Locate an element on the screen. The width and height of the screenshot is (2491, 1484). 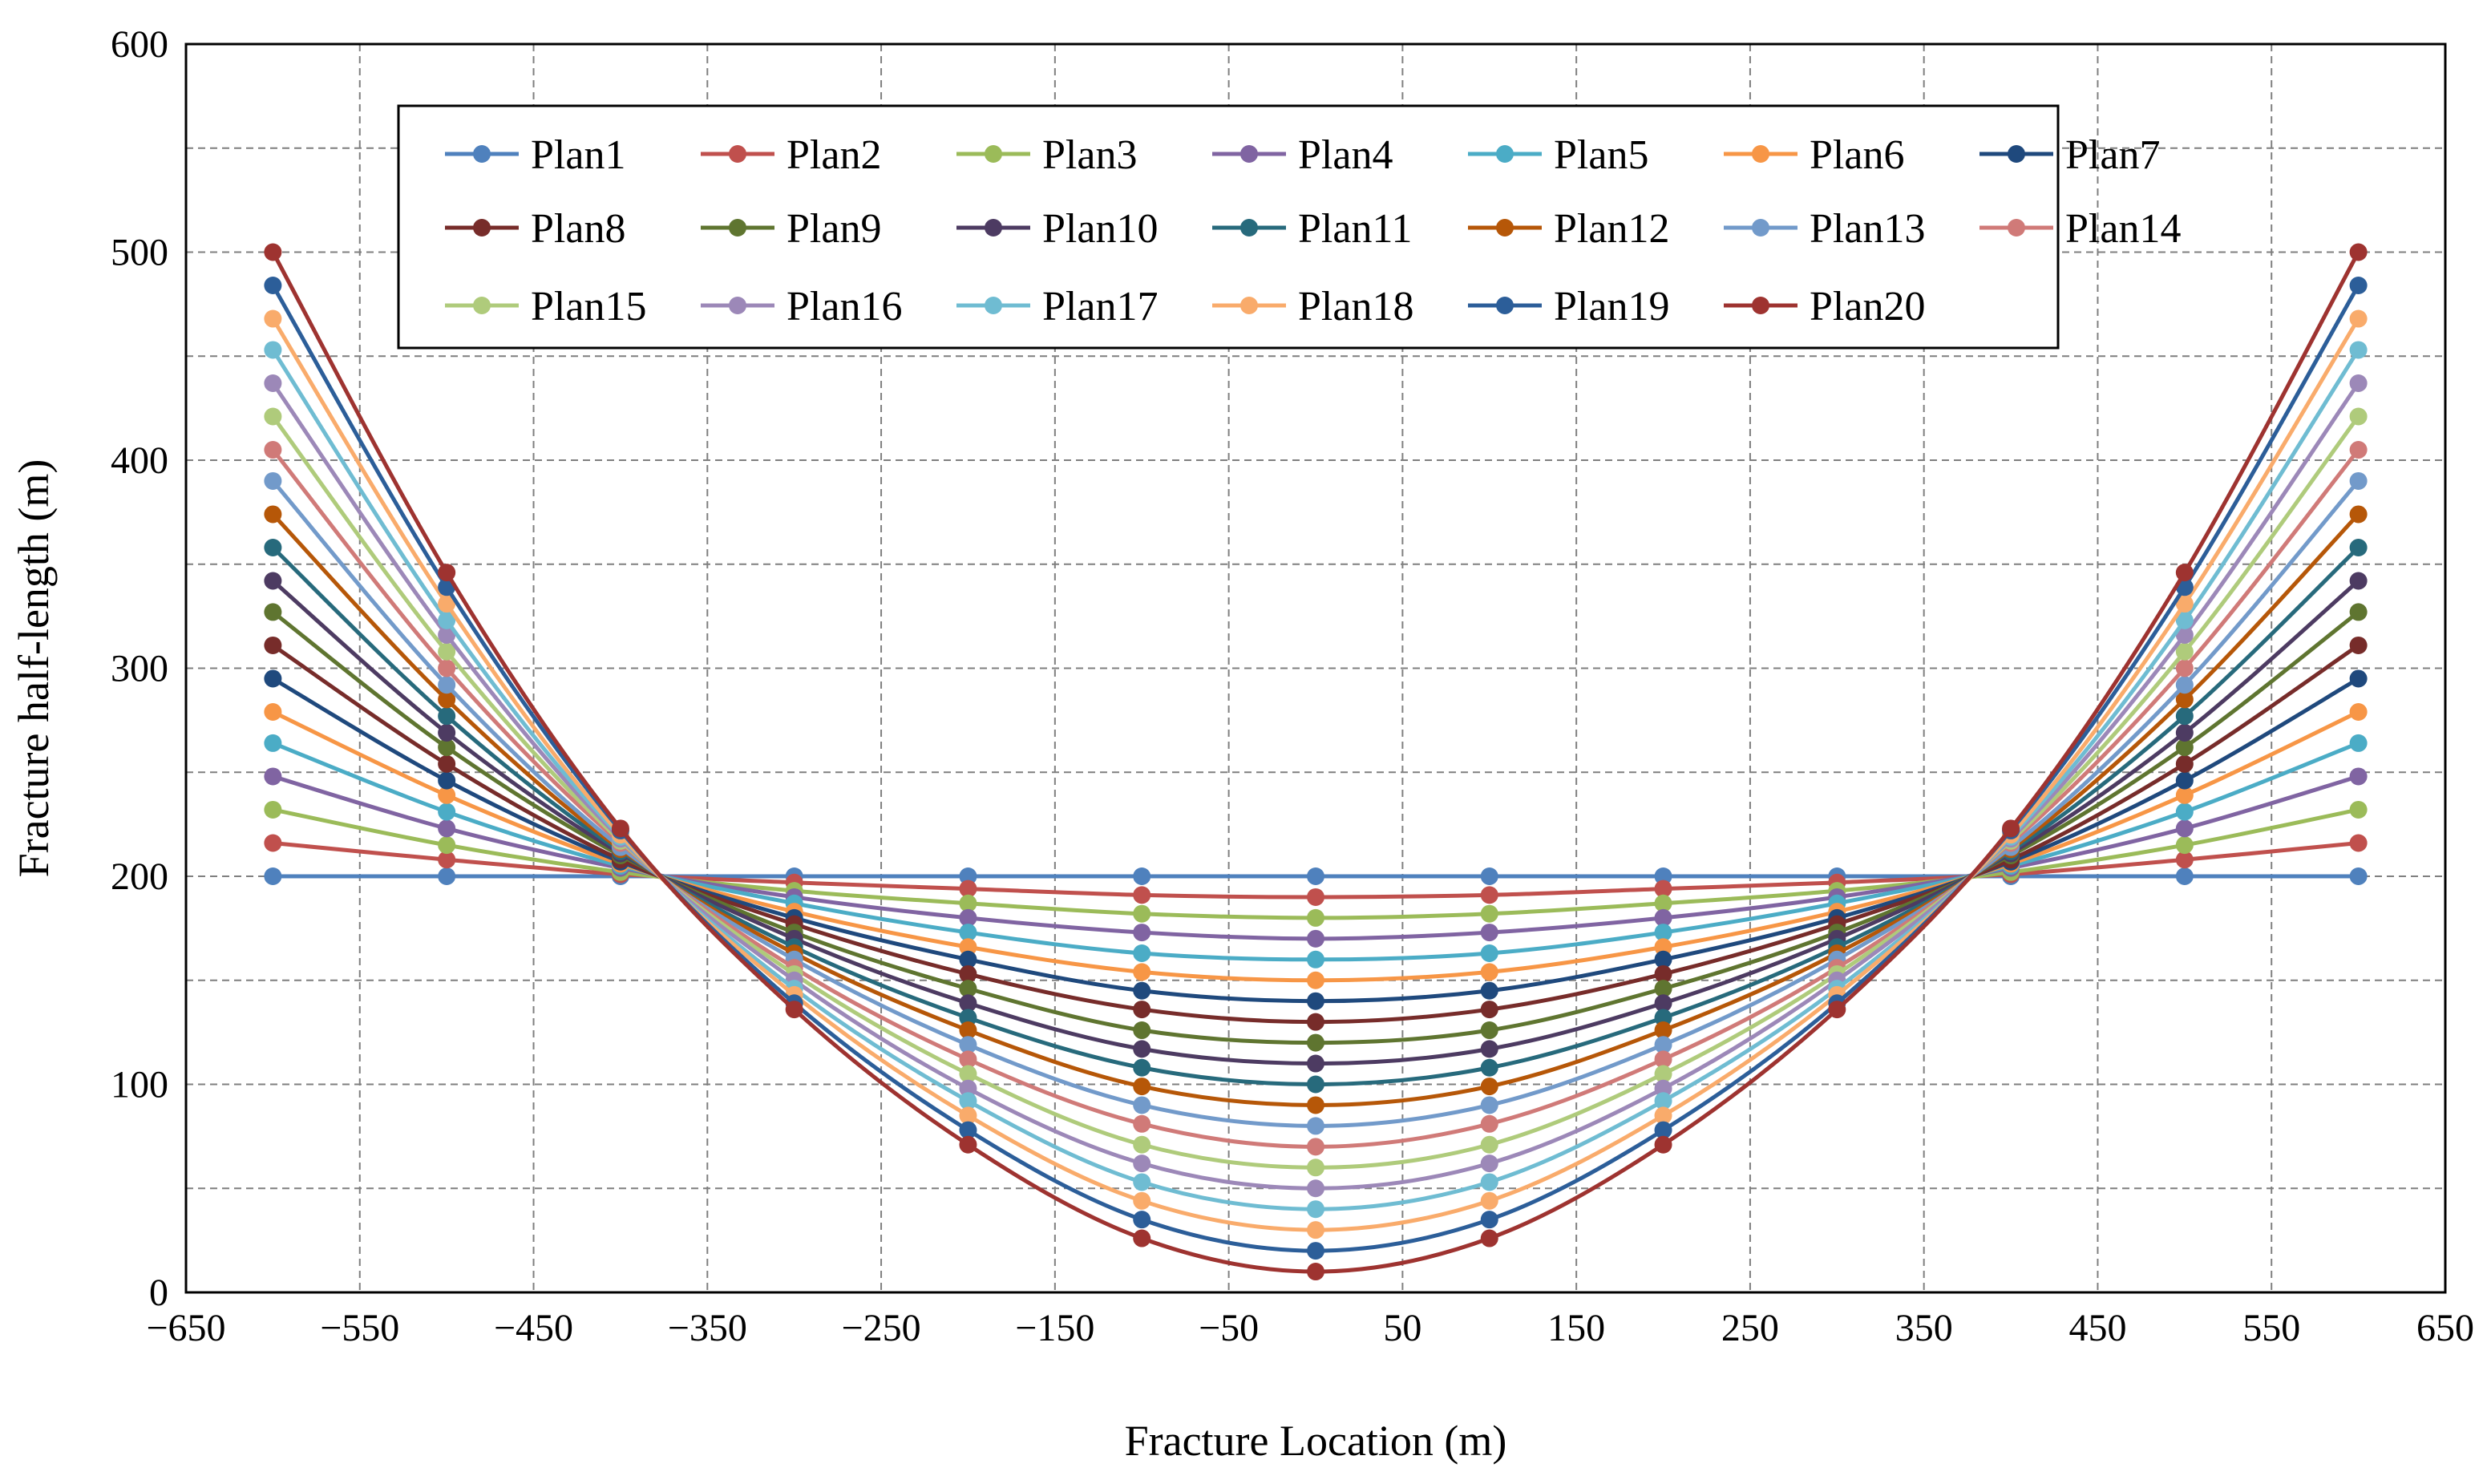
legend-label: Plan9 is located at coordinates (834, 229).